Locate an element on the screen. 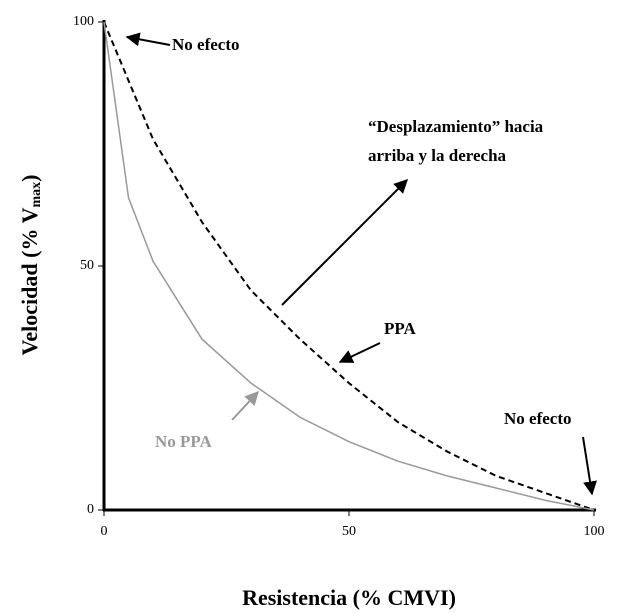  annotation: arriba y la derecha is located at coordinates (437, 155).